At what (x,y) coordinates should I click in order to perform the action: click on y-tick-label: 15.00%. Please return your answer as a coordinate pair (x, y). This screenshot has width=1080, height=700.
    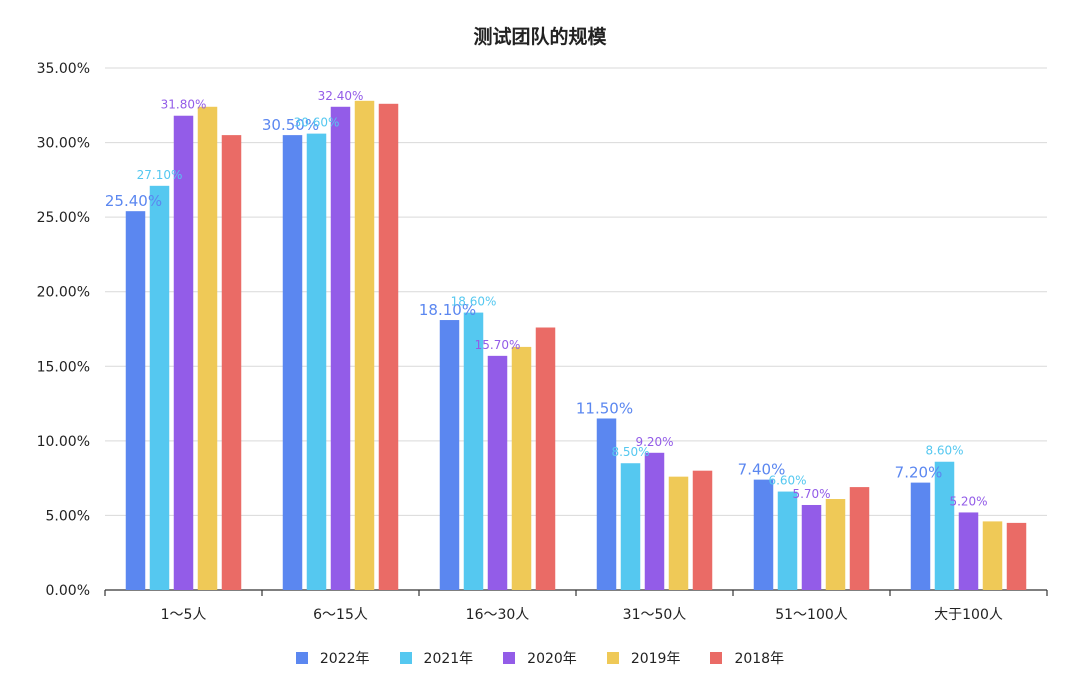
    Looking at the image, I should click on (63, 367).